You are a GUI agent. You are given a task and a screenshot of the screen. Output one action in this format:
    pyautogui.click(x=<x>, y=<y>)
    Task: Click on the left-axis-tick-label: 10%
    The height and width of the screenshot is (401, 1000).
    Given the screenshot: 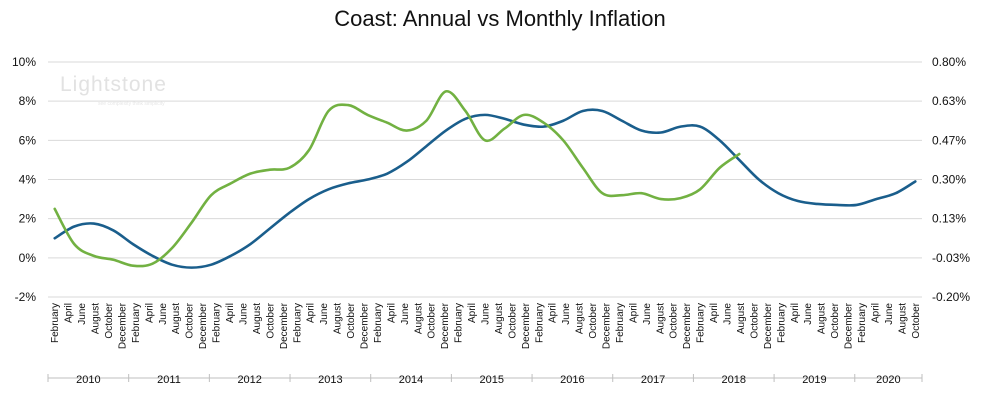 What is the action you would take?
    pyautogui.click(x=24, y=62)
    